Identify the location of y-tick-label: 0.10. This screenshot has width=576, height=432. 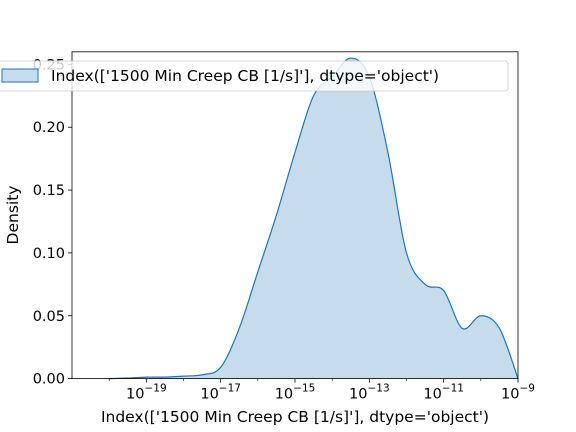
(49, 254).